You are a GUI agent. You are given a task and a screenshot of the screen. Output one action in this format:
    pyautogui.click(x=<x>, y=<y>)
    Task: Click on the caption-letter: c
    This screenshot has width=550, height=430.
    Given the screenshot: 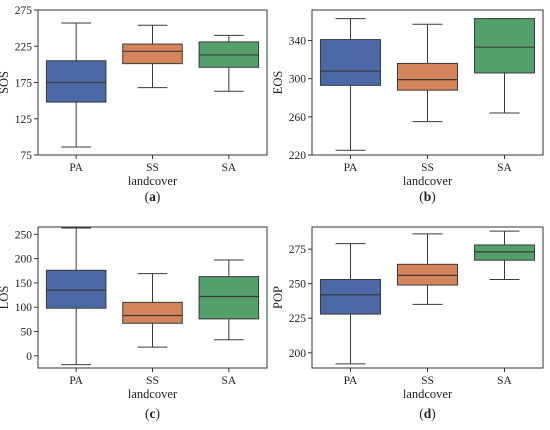 What is the action you would take?
    pyautogui.click(x=153, y=413)
    